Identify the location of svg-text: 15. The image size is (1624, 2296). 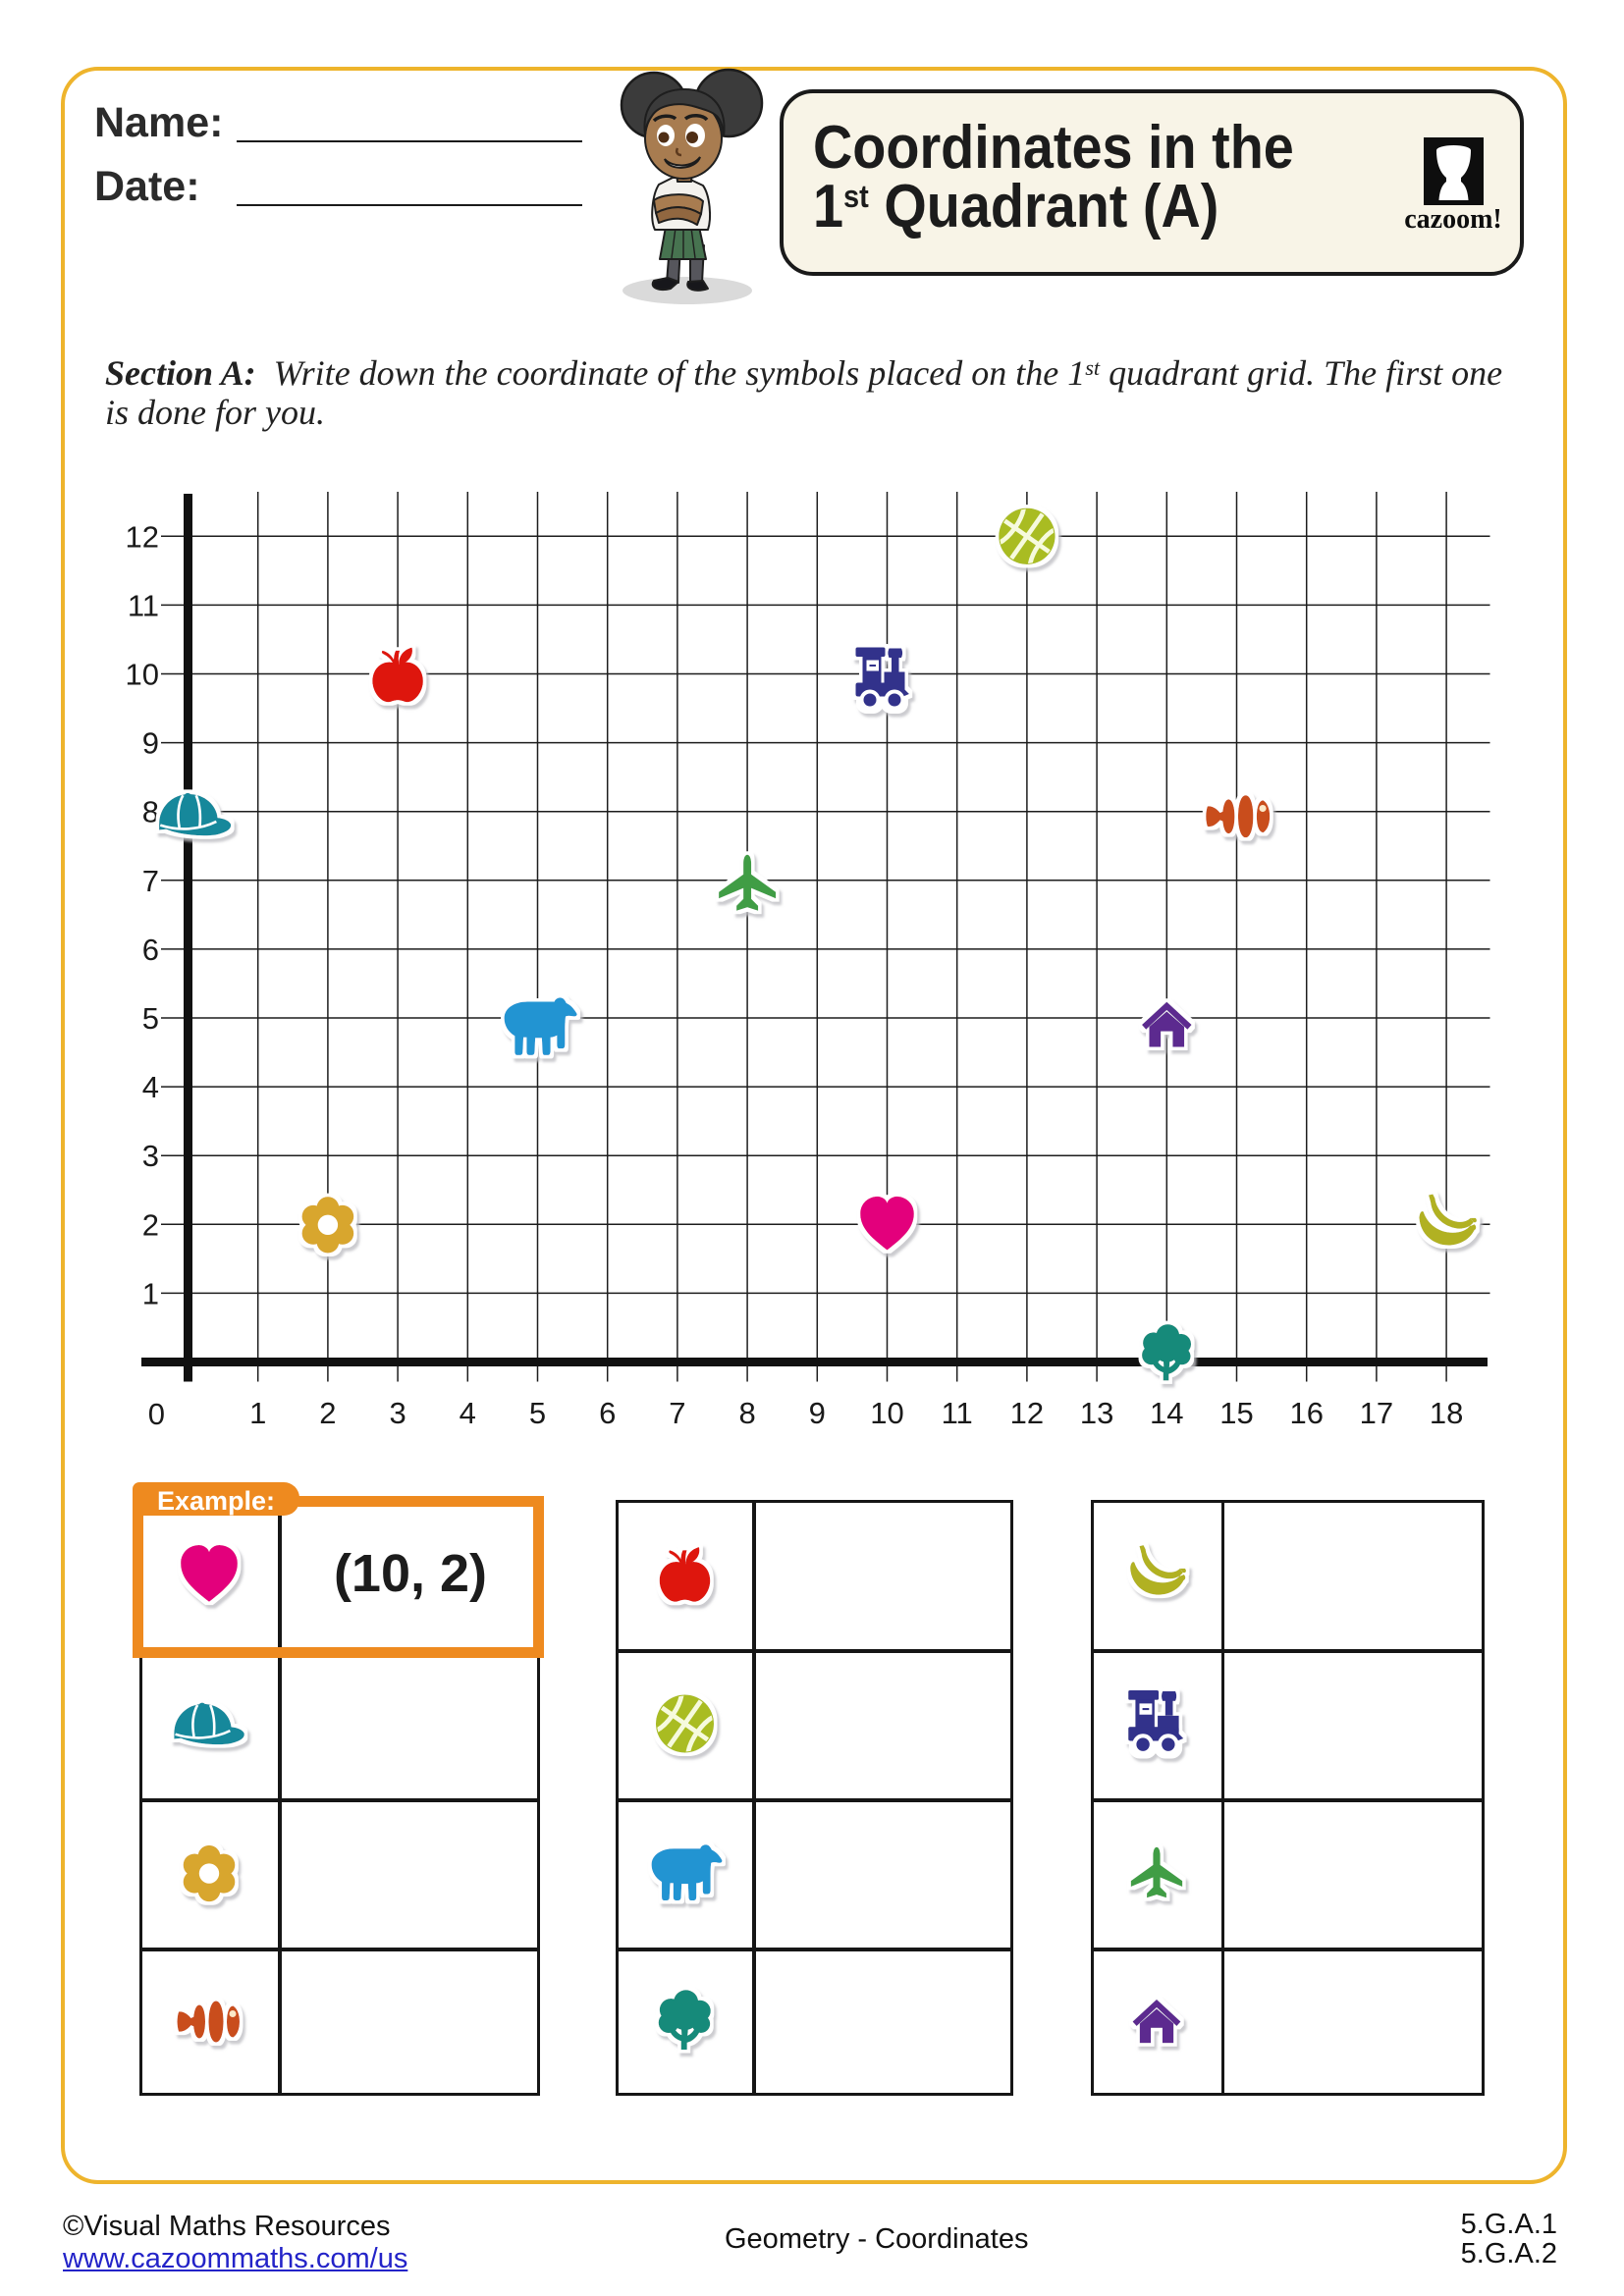
(1236, 1413).